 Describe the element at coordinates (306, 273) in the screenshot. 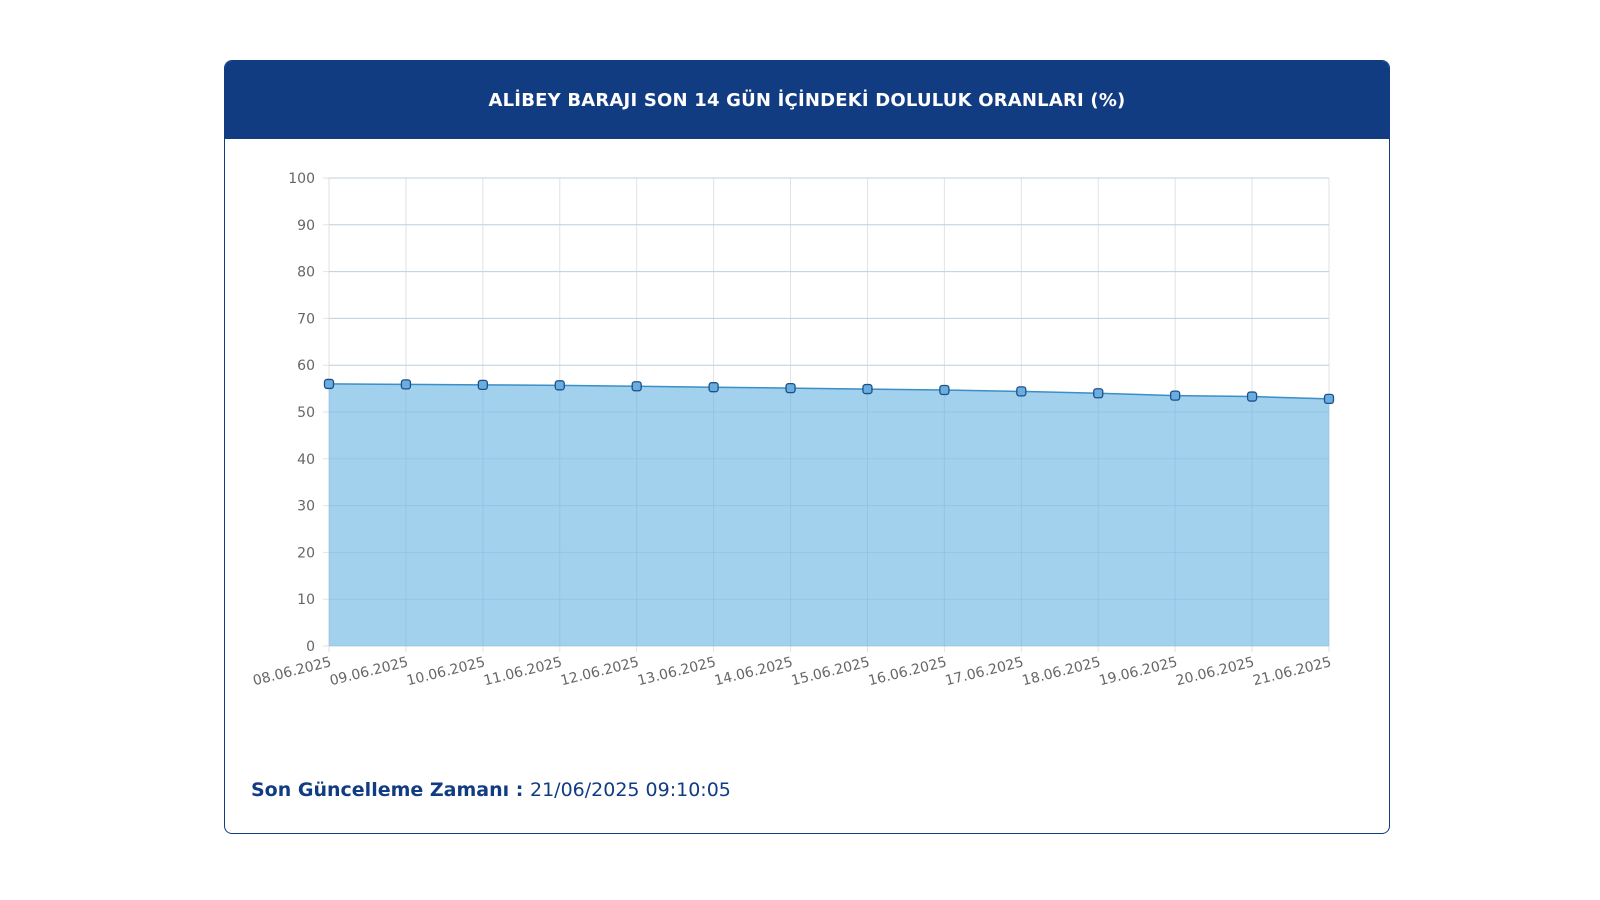

I see `y-tick-label: 80` at that location.